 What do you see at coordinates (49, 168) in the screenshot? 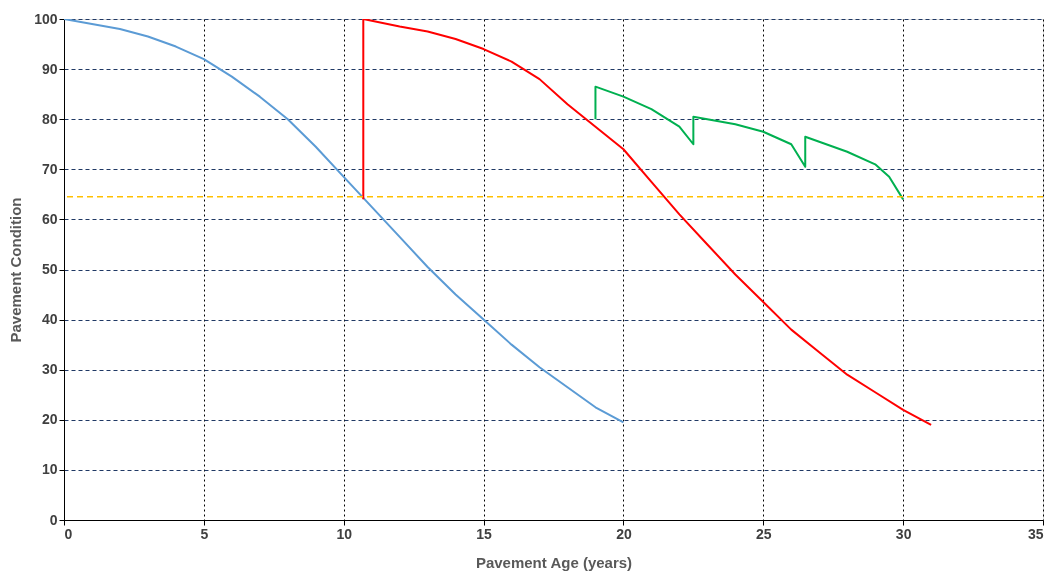
I see `y-tick-label: 70` at bounding box center [49, 168].